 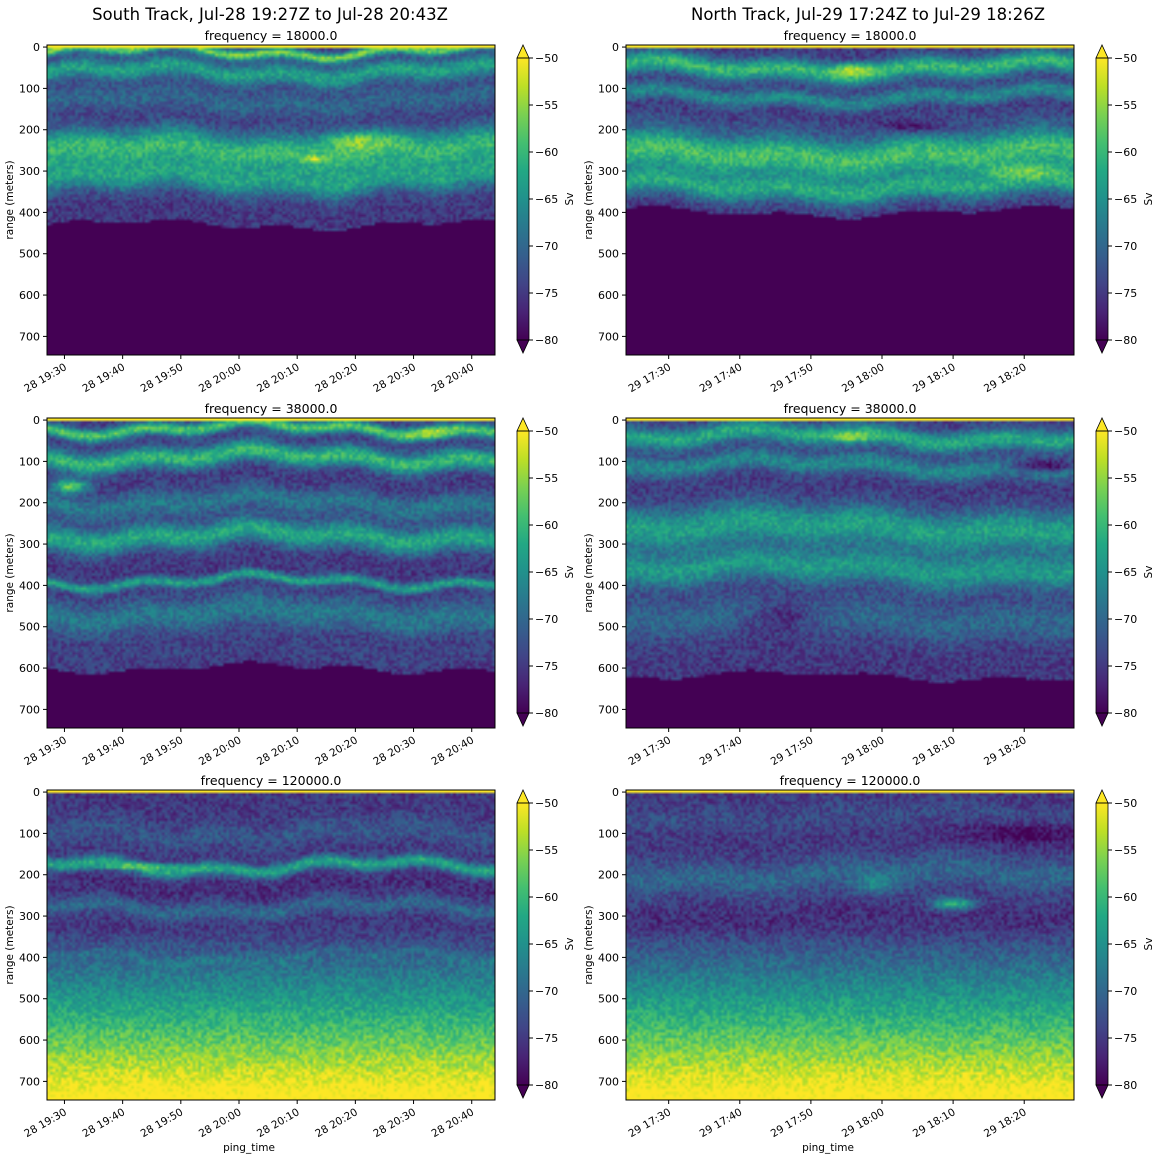 I want to click on x-tick-label: 28 20:00, so click(x=220, y=378).